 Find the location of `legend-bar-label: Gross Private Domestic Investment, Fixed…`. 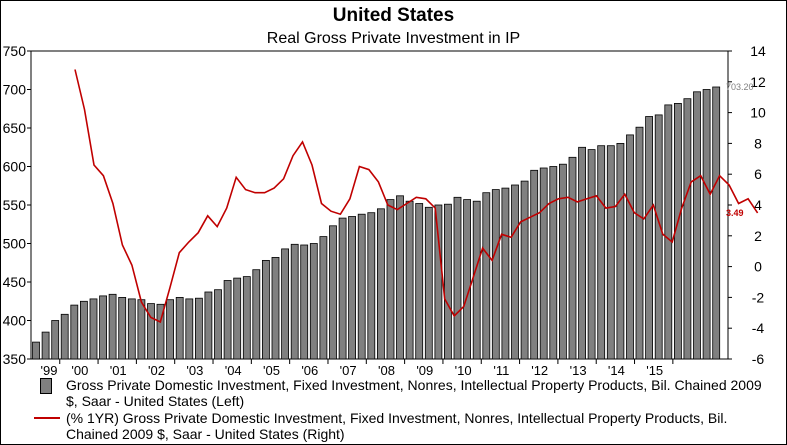

legend-bar-label: Gross Private Domestic Investment, Fixed… is located at coordinates (414, 393).